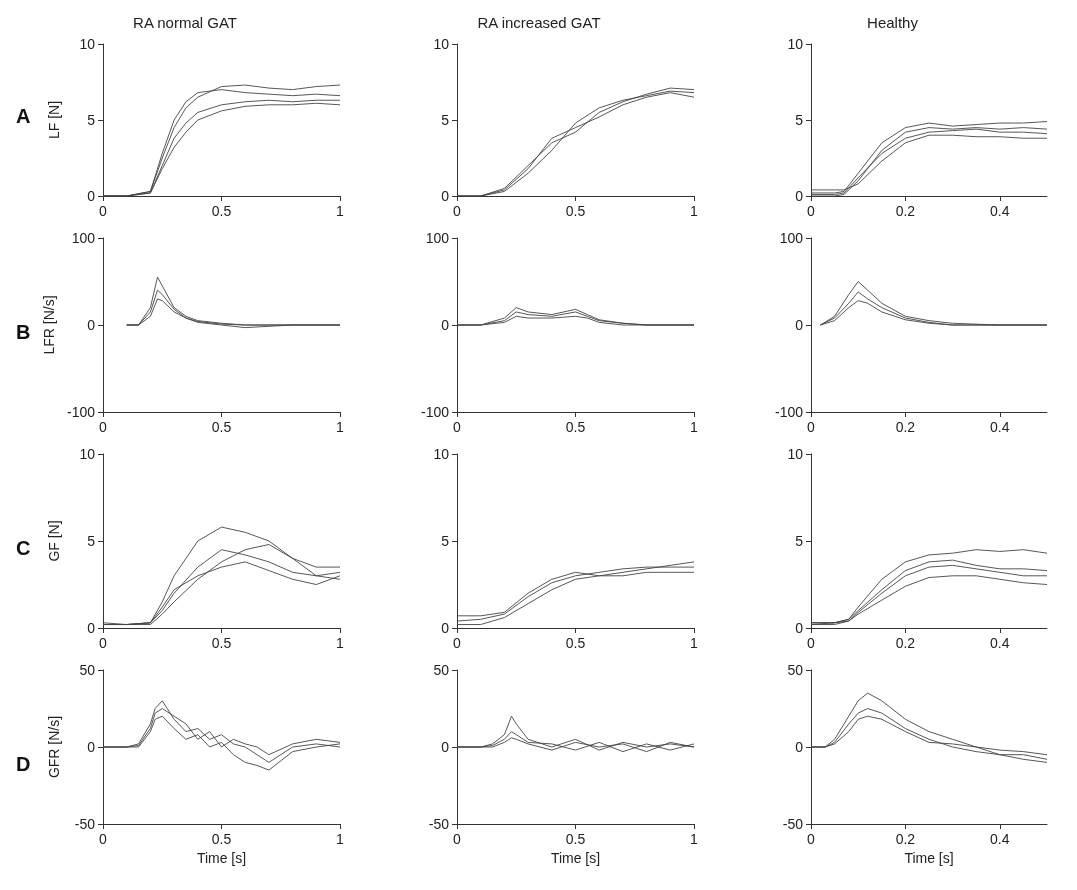  Describe the element at coordinates (54, 541) in the screenshot. I see `y-axis-title: GF [N]` at that location.